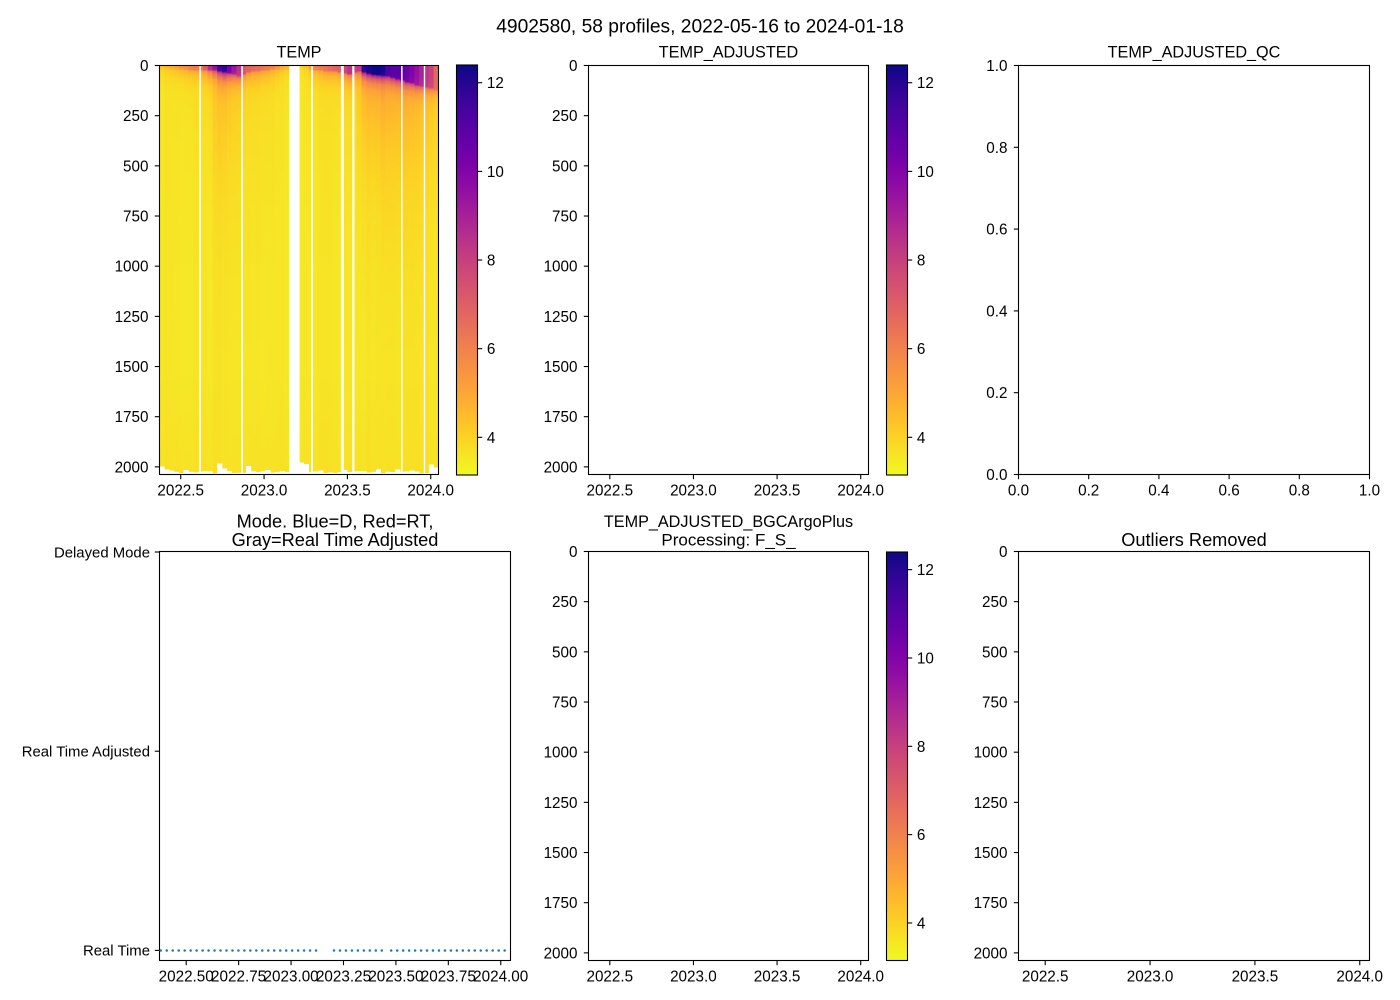 Image resolution: width=1400 pixels, height=1000 pixels. What do you see at coordinates (335, 522) in the screenshot?
I see `svg-text: Mode. Blue=D, Red=RT,` at bounding box center [335, 522].